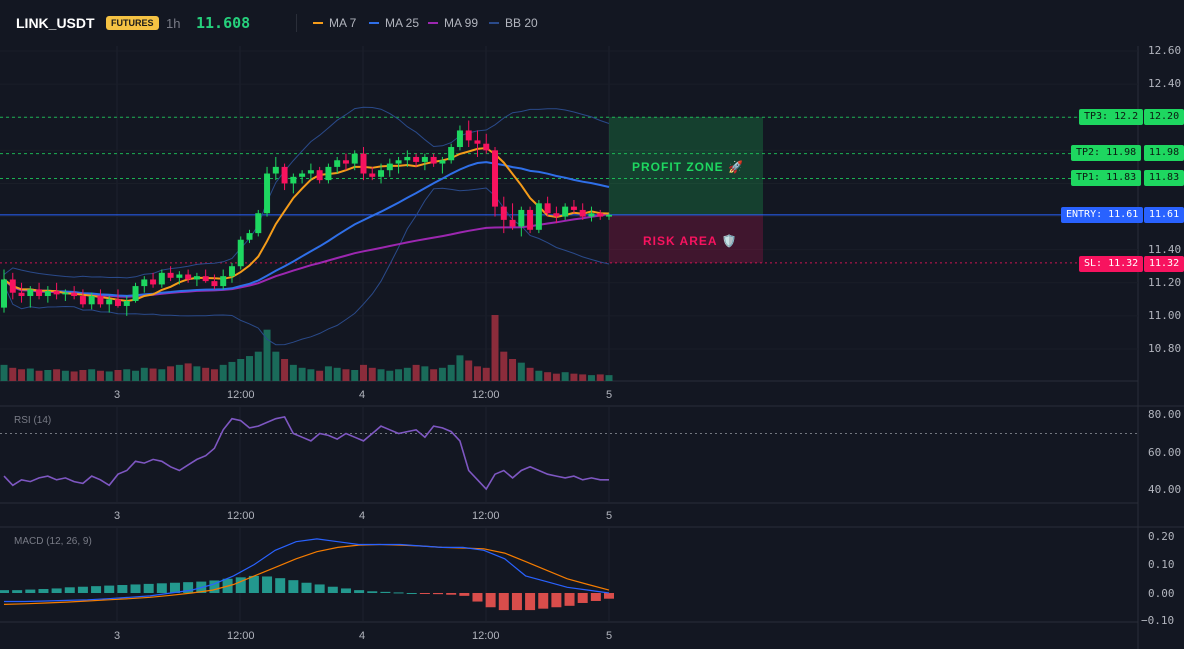 Image resolution: width=1184 pixels, height=649 pixels. Describe the element at coordinates (686, 166) in the screenshot. I see `profit-zone` at that location.